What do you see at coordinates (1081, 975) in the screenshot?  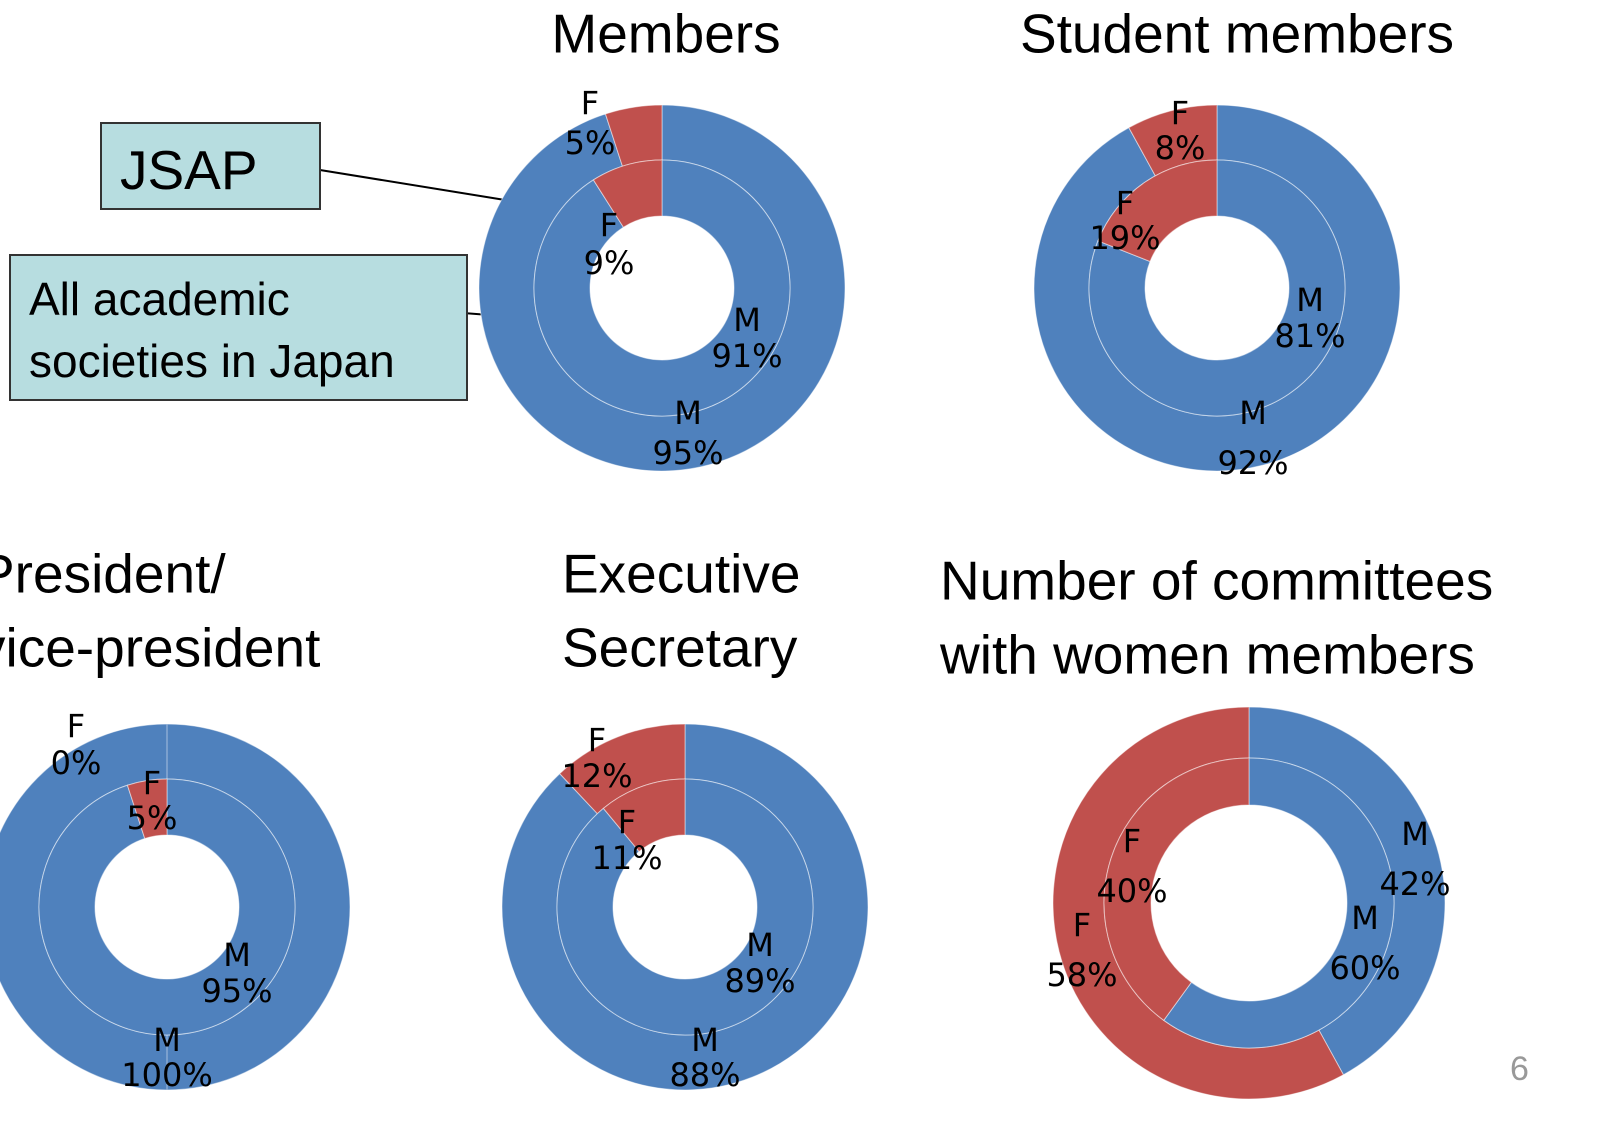 I see `segment-label: 58%` at bounding box center [1081, 975].